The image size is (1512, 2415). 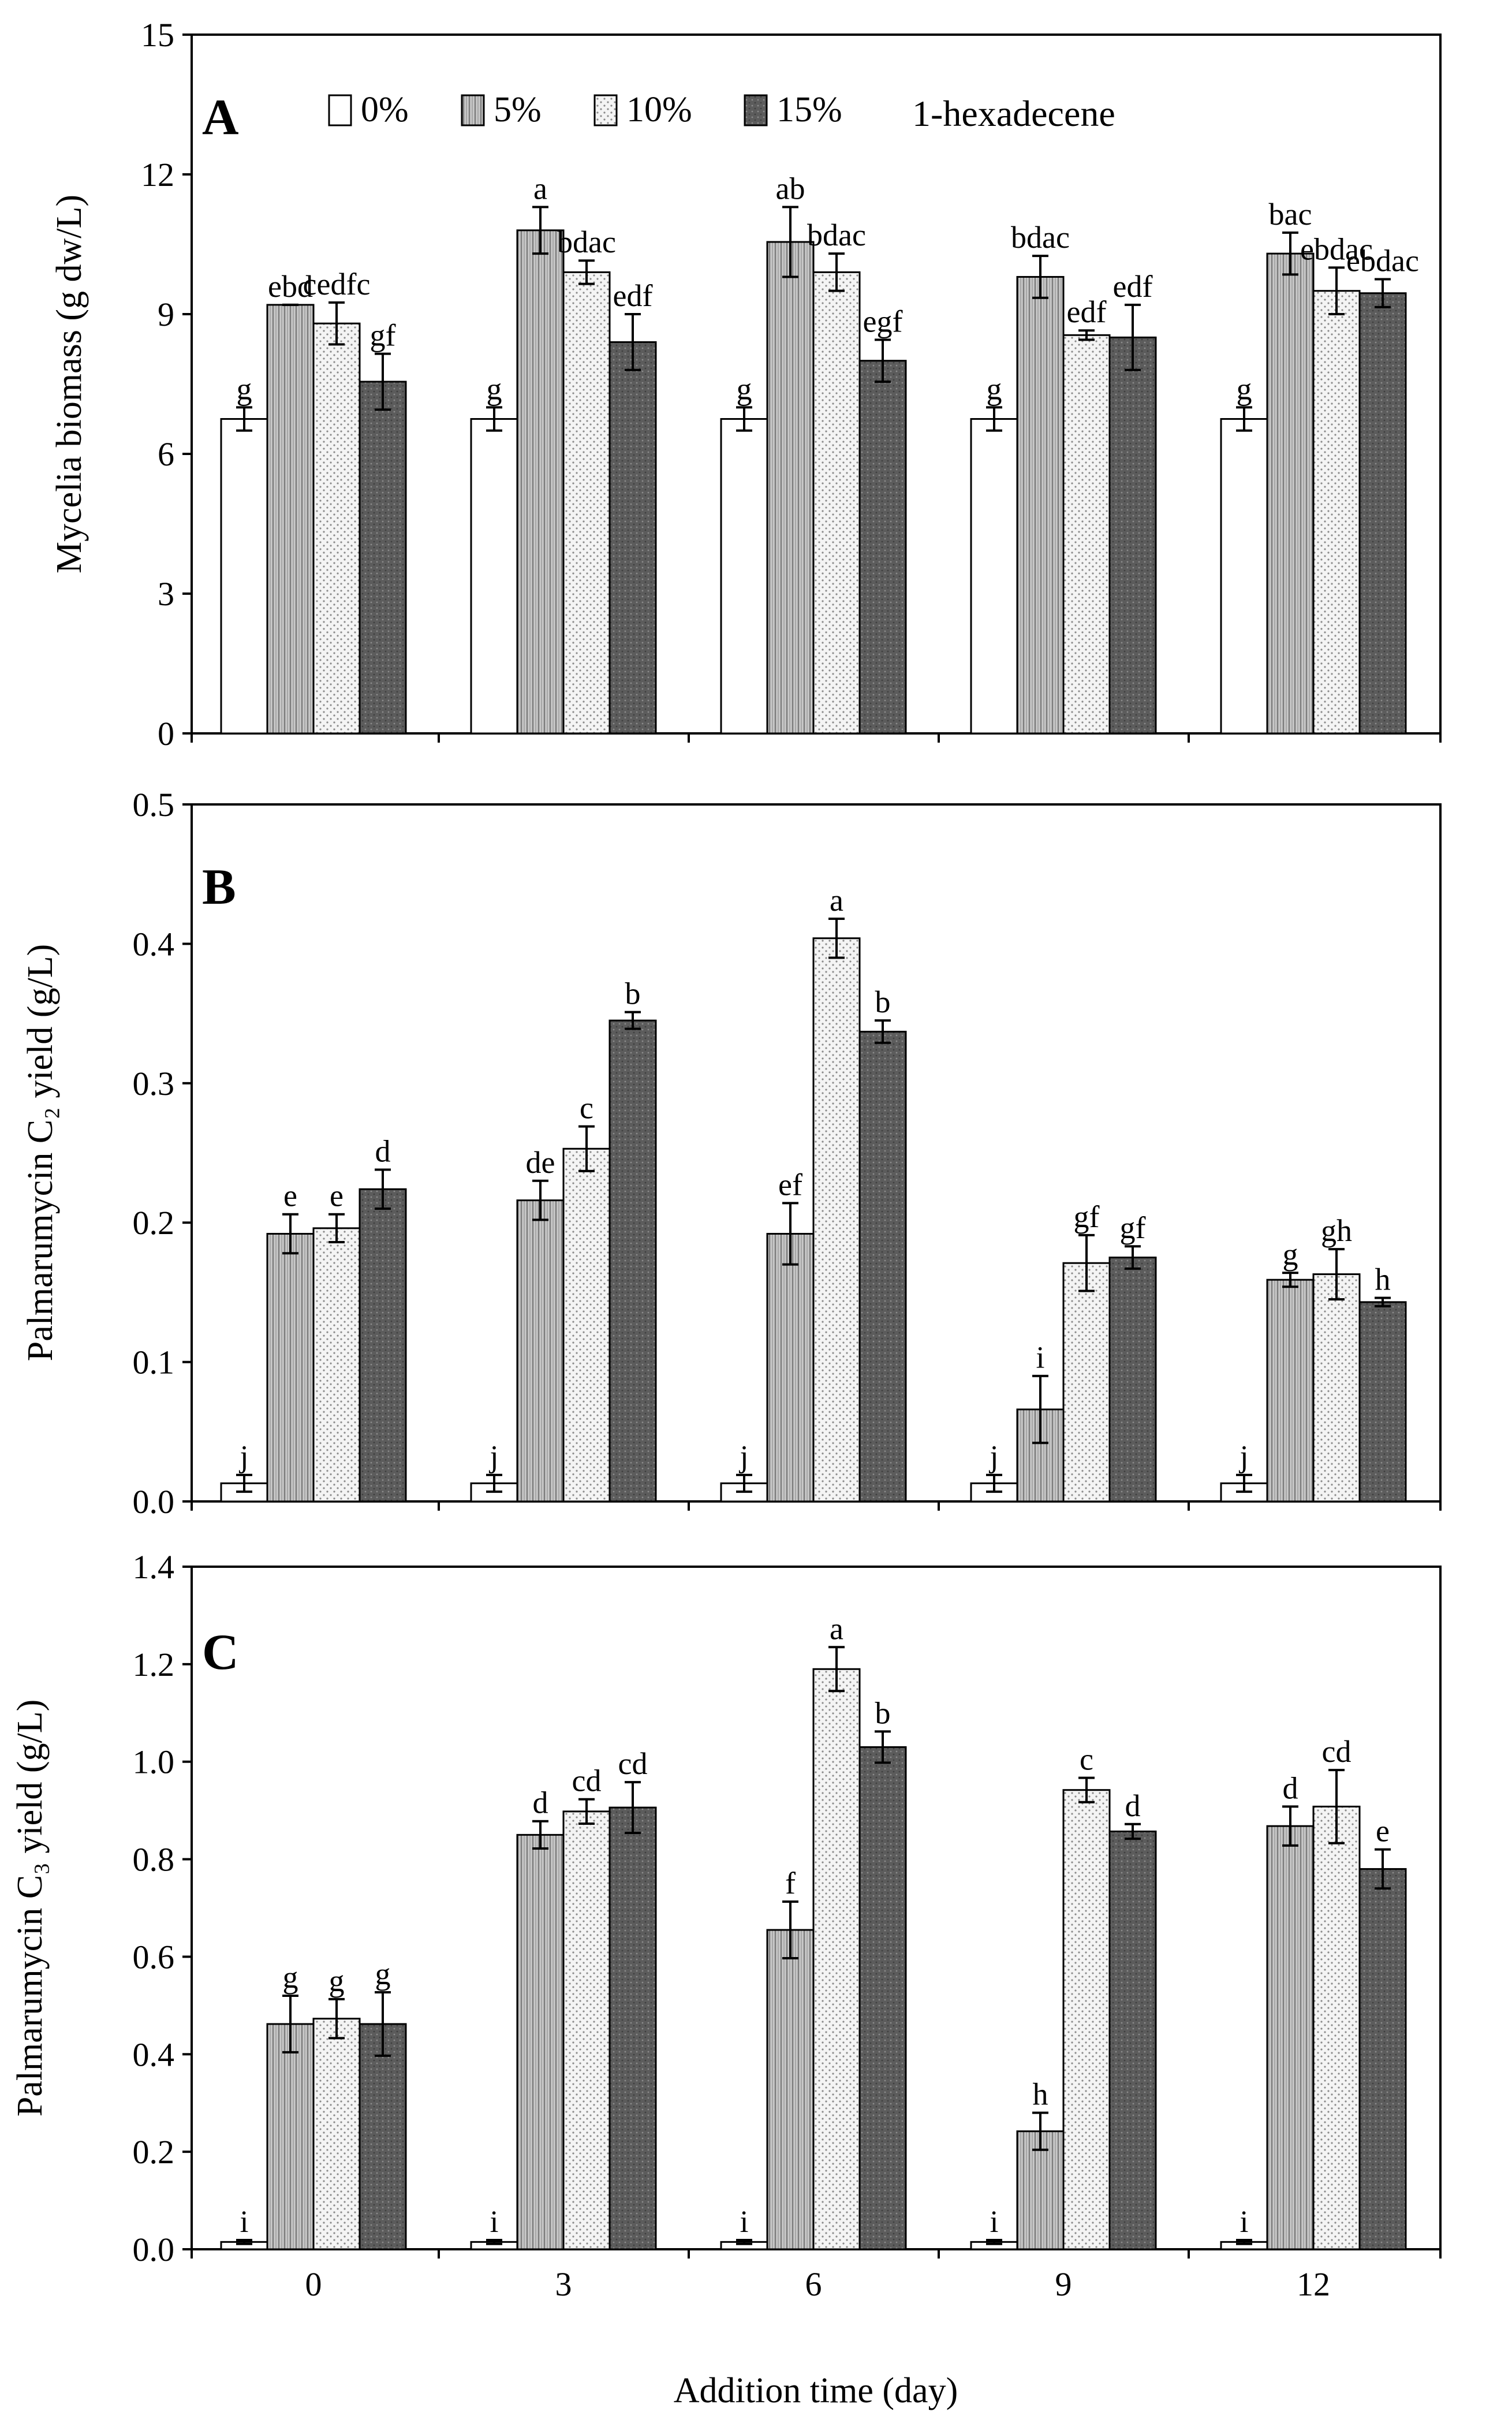 I want to click on x-tick-label: 6, so click(x=813, y=2284).